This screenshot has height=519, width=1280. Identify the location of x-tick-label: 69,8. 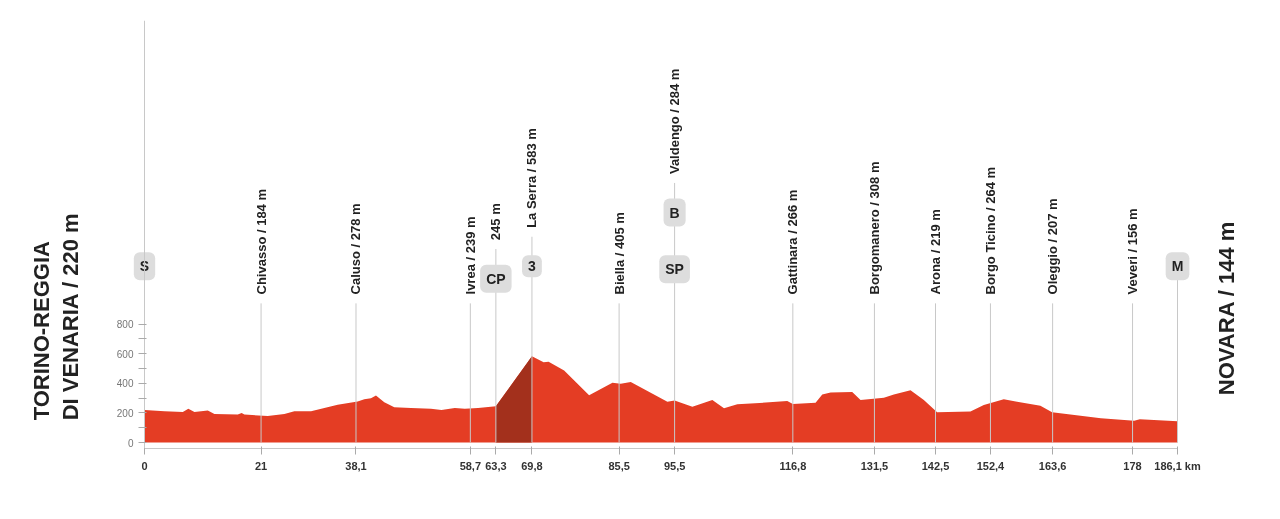
(532, 465).